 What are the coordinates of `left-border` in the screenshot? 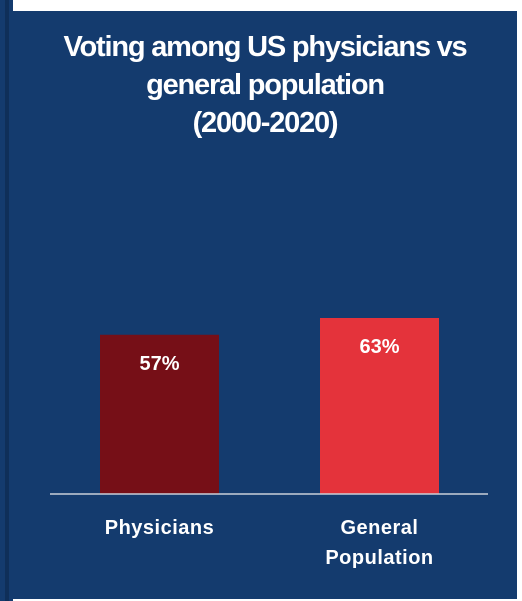 It's located at (6, 300).